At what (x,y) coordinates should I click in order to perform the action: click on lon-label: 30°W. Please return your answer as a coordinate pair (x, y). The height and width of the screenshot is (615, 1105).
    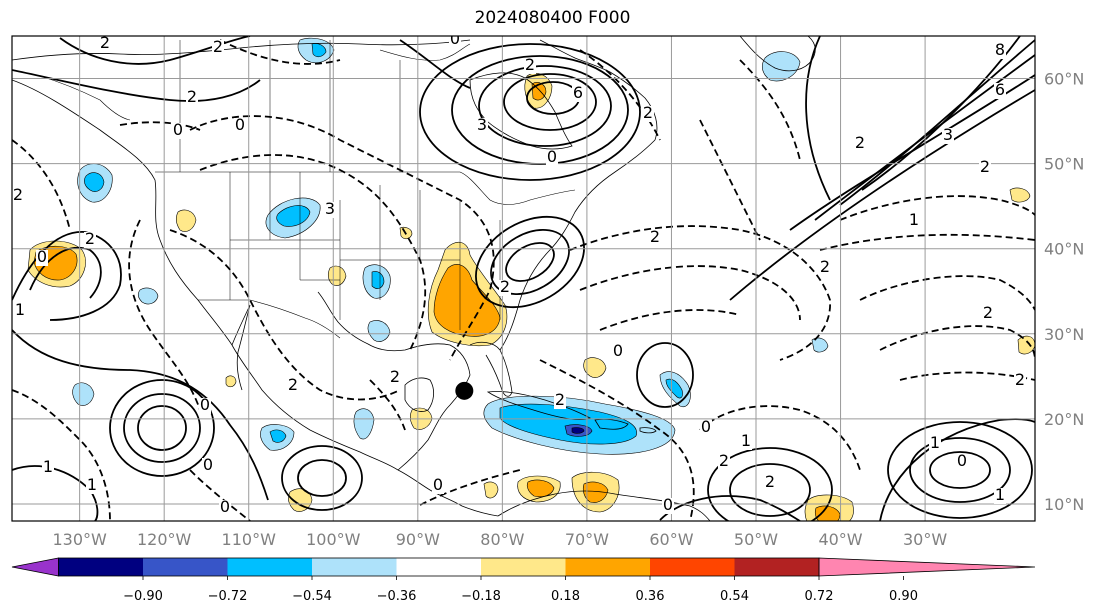
    Looking at the image, I should click on (925, 539).